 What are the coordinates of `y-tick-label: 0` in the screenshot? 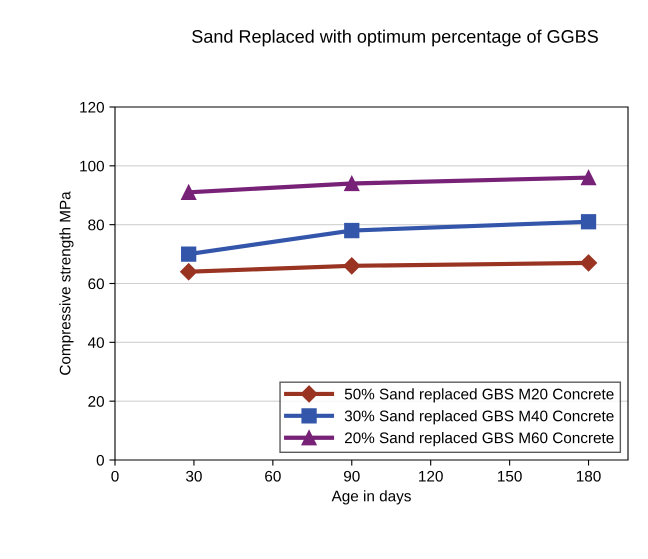 It's located at (100, 460).